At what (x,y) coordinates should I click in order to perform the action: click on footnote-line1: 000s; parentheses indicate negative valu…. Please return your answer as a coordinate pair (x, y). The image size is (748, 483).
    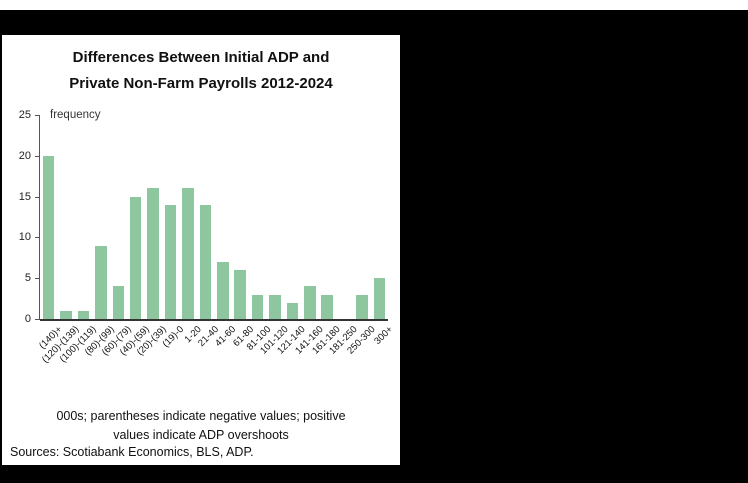
    Looking at the image, I should click on (201, 416).